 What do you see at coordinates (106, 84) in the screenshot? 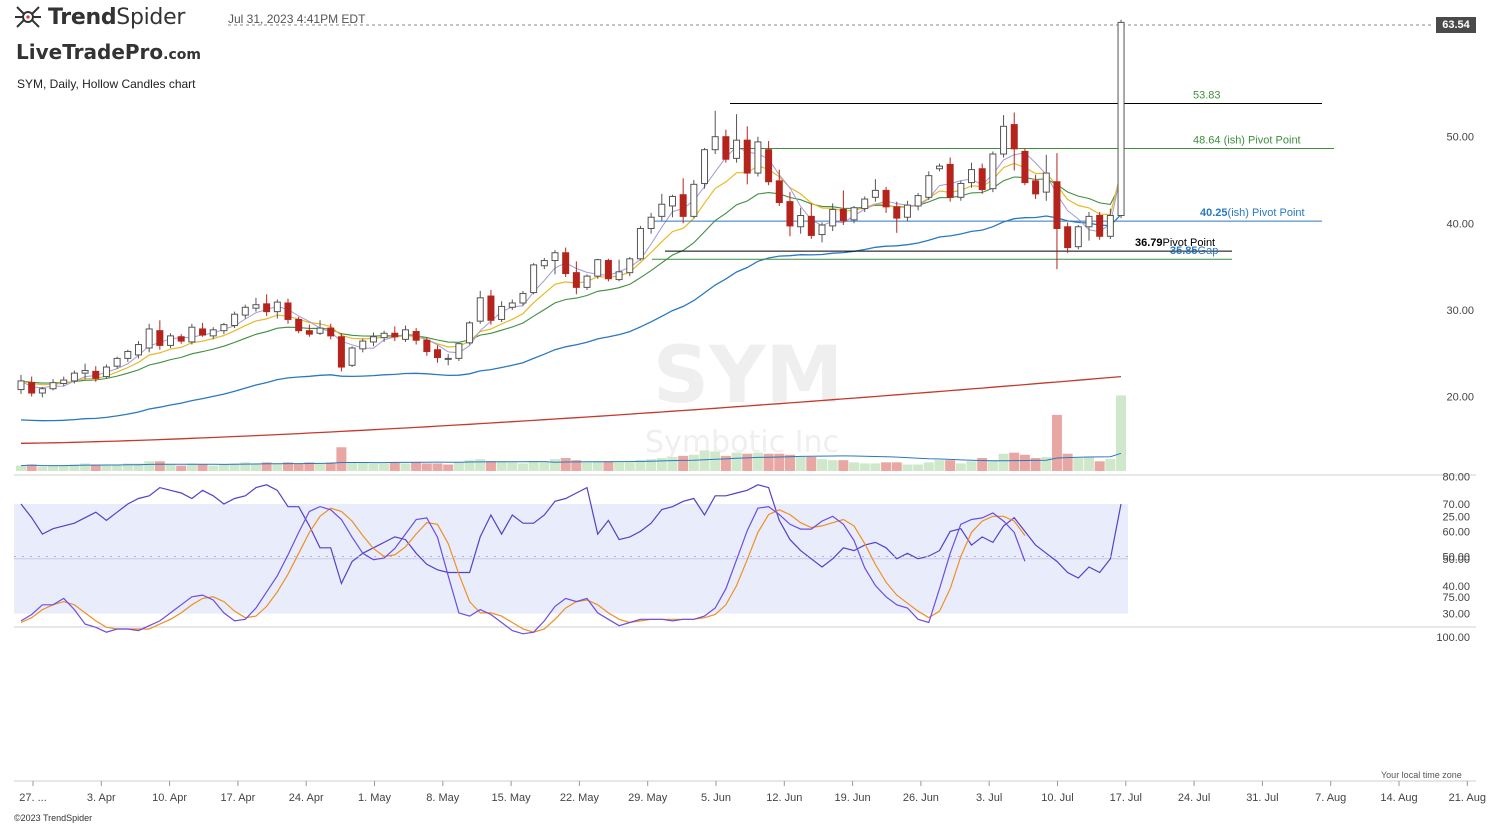
I see `chart-subtitle: SYM, Daily, Hollow Candles chart` at bounding box center [106, 84].